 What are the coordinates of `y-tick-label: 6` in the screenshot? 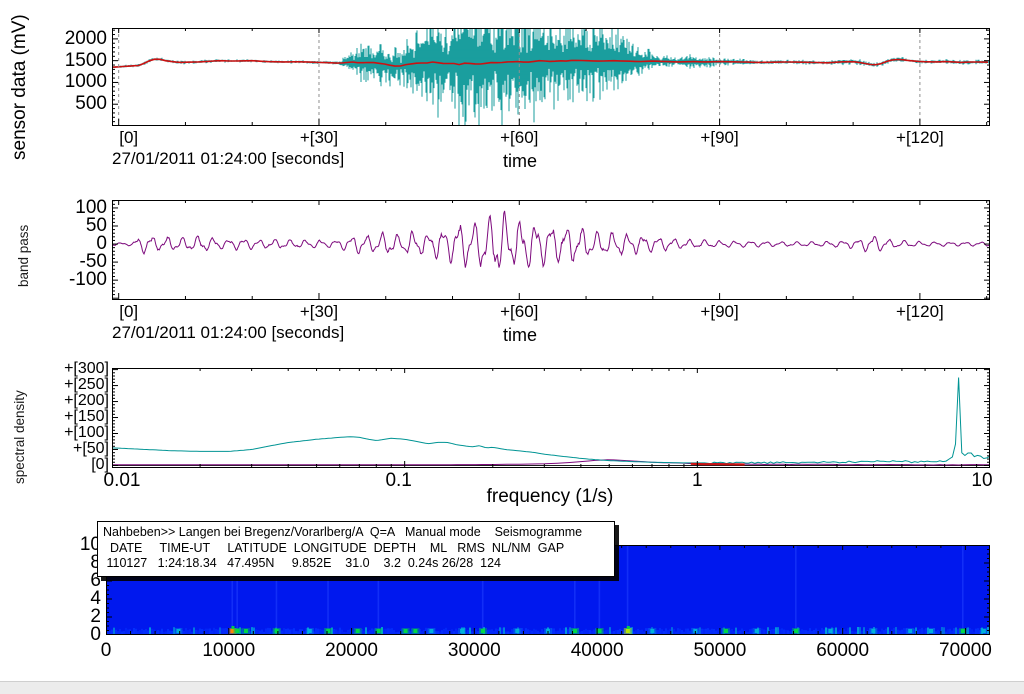 It's located at (95, 580).